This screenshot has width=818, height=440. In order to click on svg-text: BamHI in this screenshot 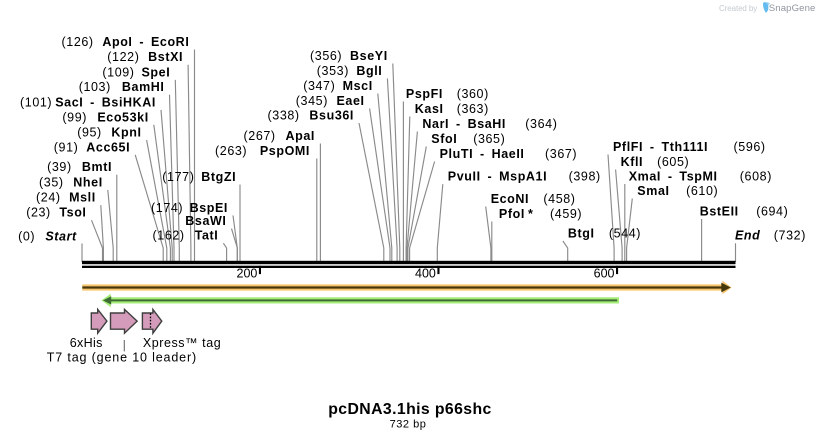, I will do `click(143, 87)`.